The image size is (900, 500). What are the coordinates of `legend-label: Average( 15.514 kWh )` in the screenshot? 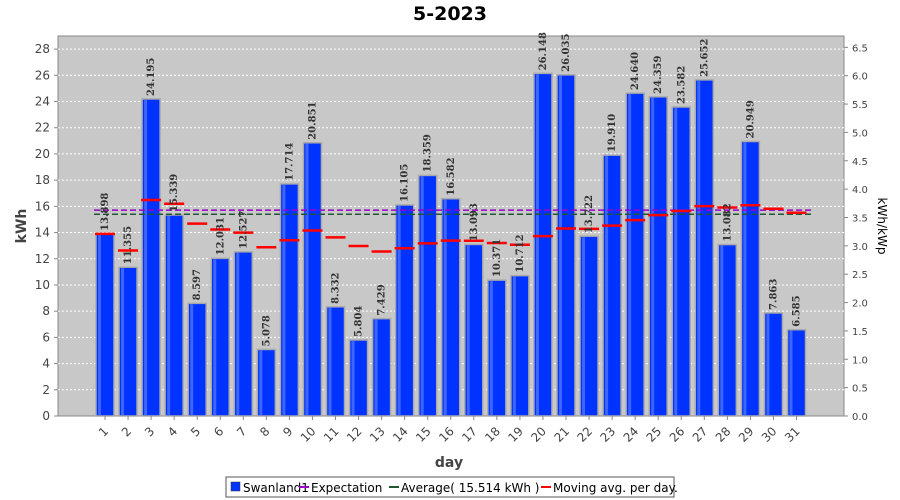 It's located at (470, 488).